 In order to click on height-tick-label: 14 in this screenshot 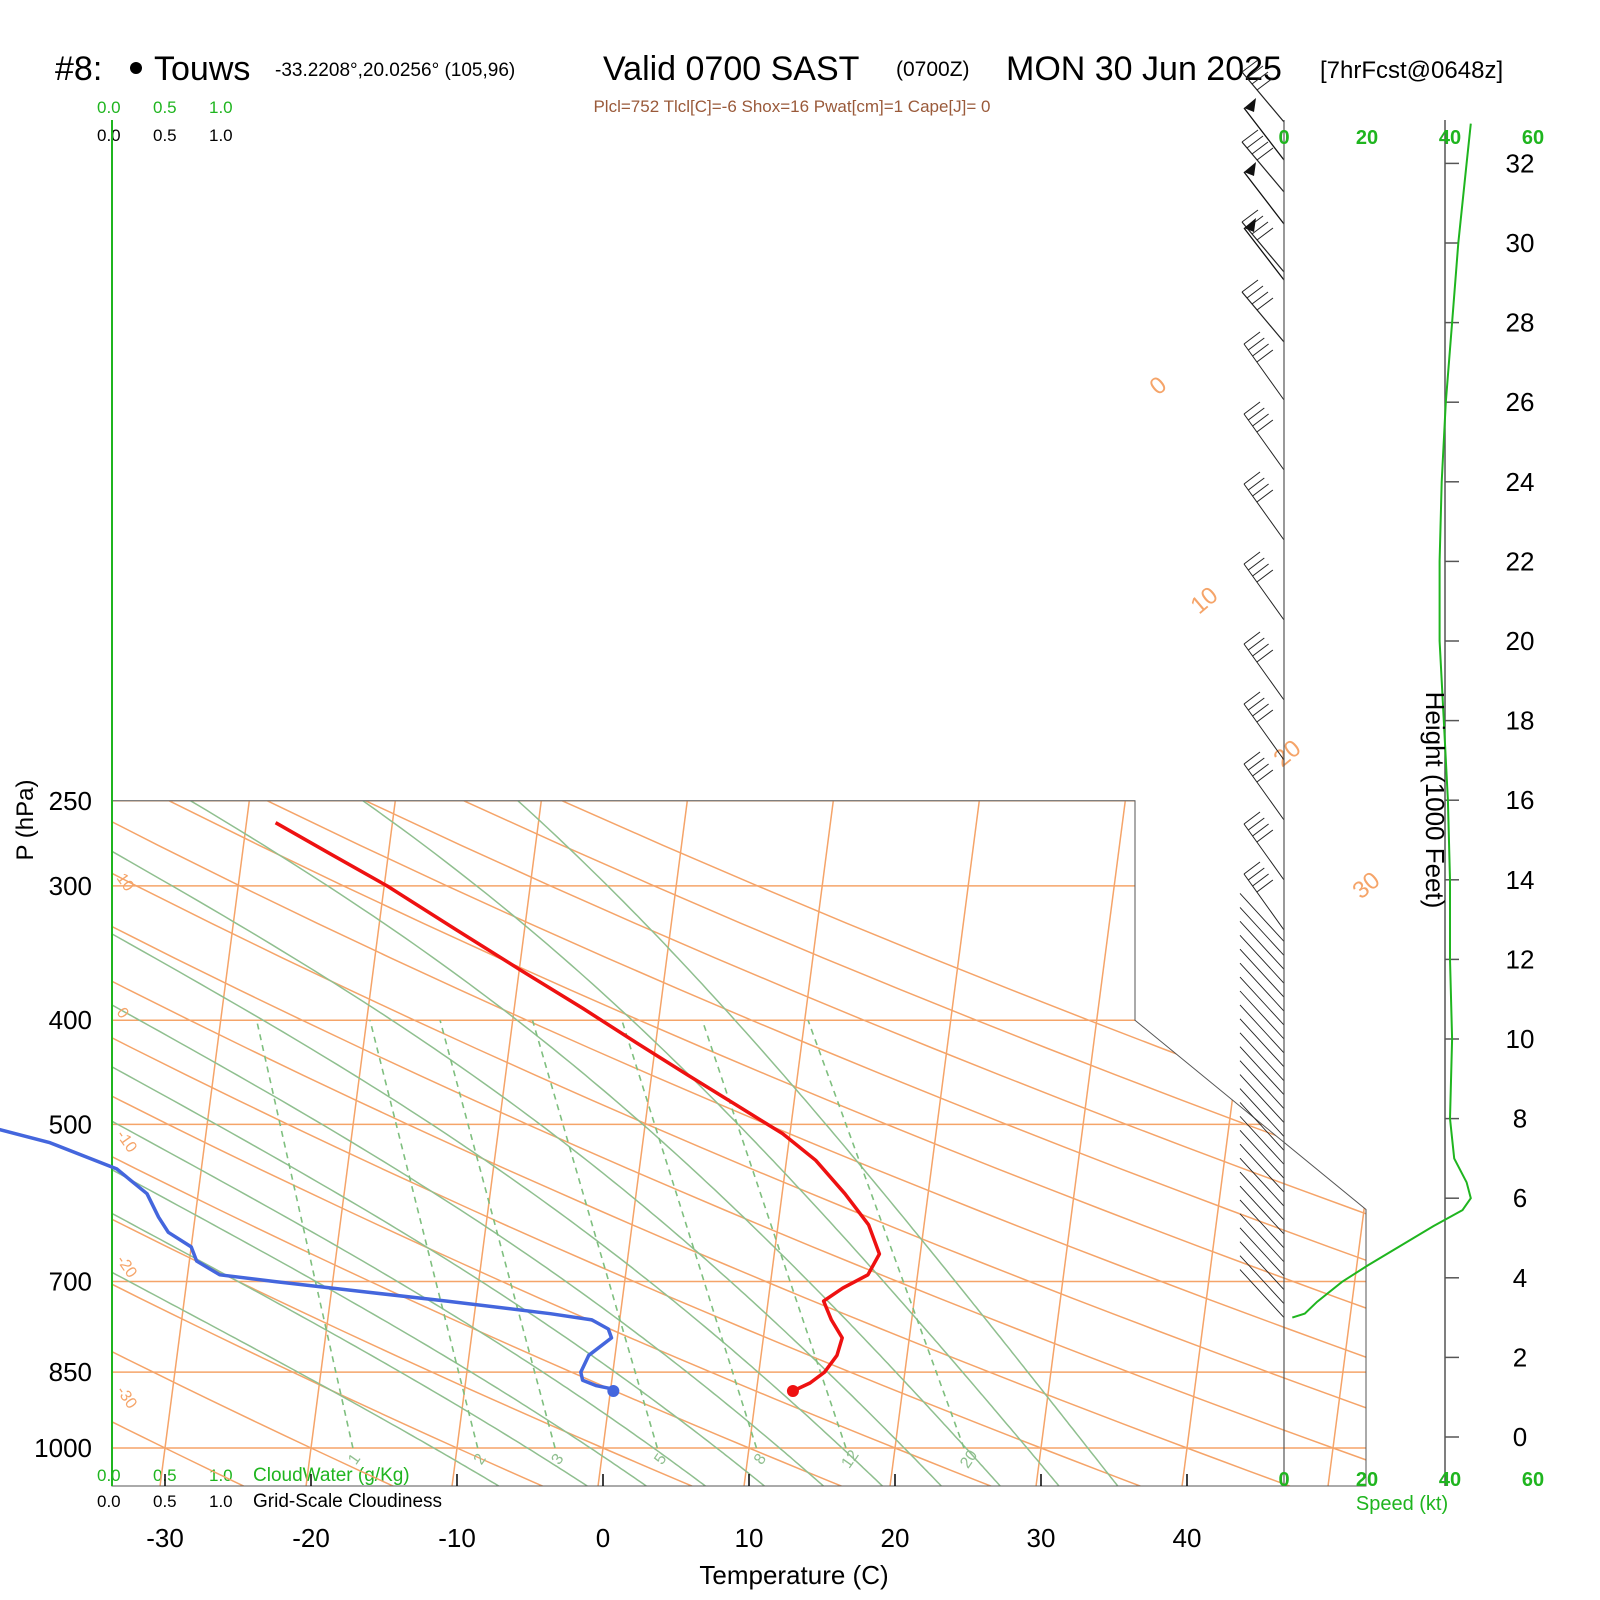, I will do `click(1520, 880)`.